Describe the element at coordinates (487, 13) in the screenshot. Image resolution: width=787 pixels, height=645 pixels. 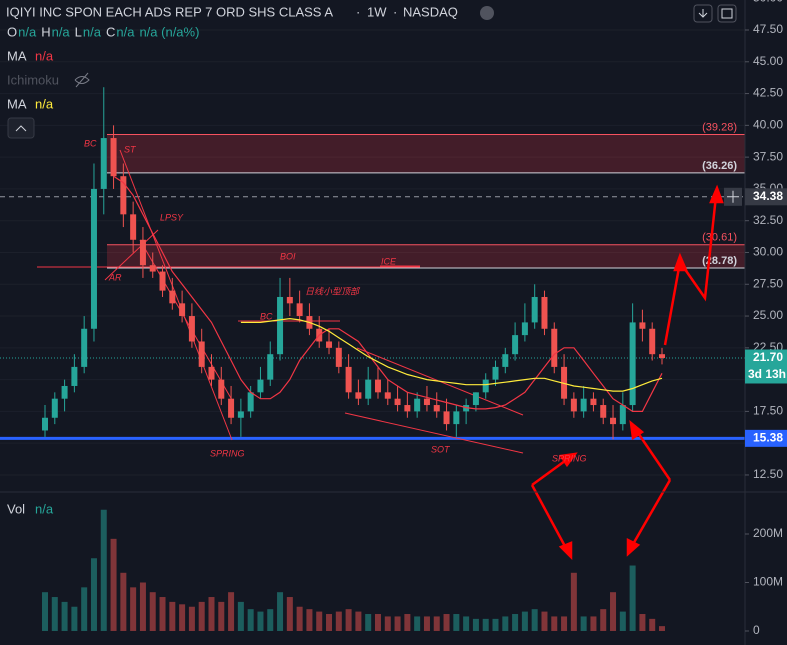
I see `market-status` at that location.